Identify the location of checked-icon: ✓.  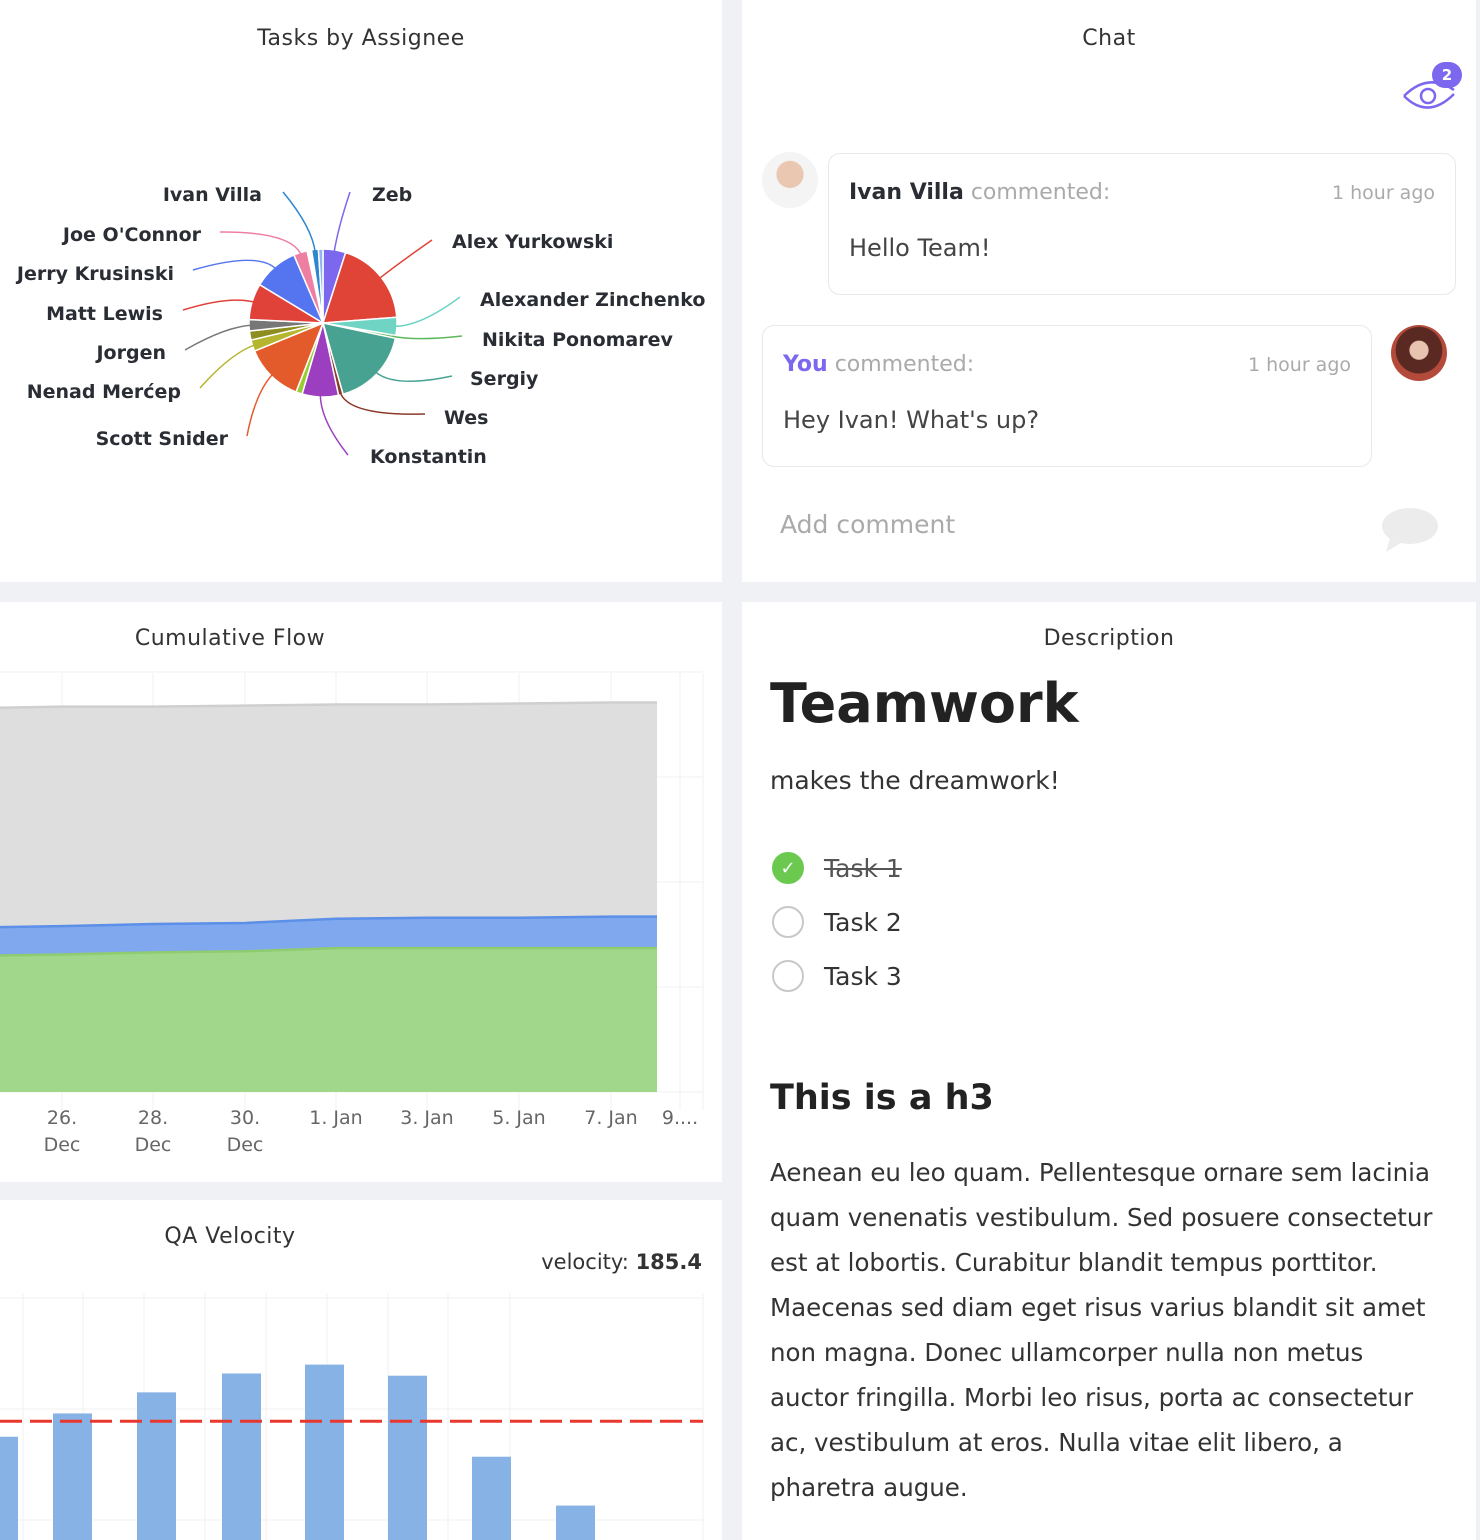
(788, 868).